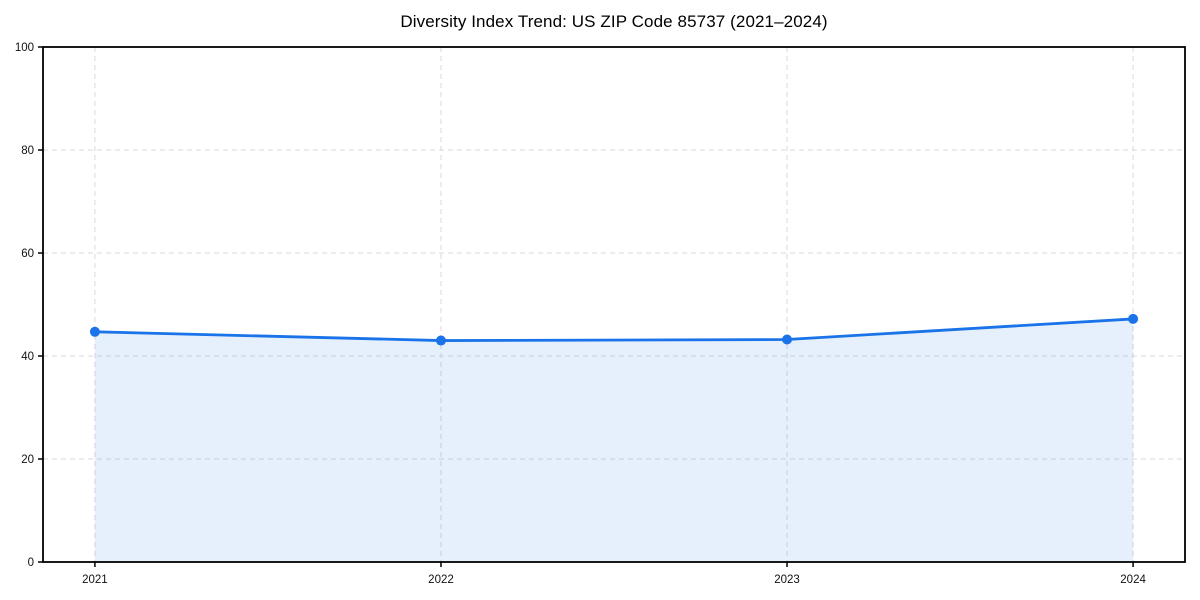 The width and height of the screenshot is (1200, 600). Describe the element at coordinates (441, 580) in the screenshot. I see `x-tick-label: 2022` at that location.